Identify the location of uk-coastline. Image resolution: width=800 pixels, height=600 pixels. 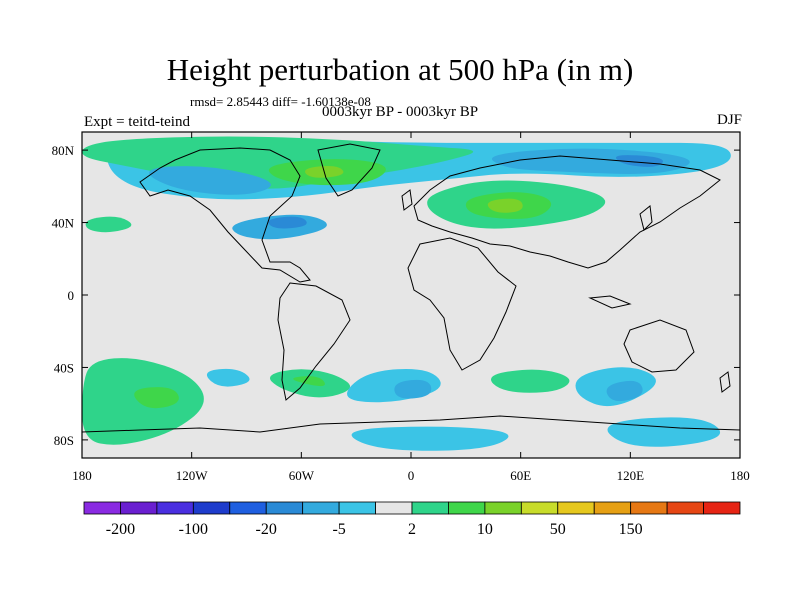
(407, 200).